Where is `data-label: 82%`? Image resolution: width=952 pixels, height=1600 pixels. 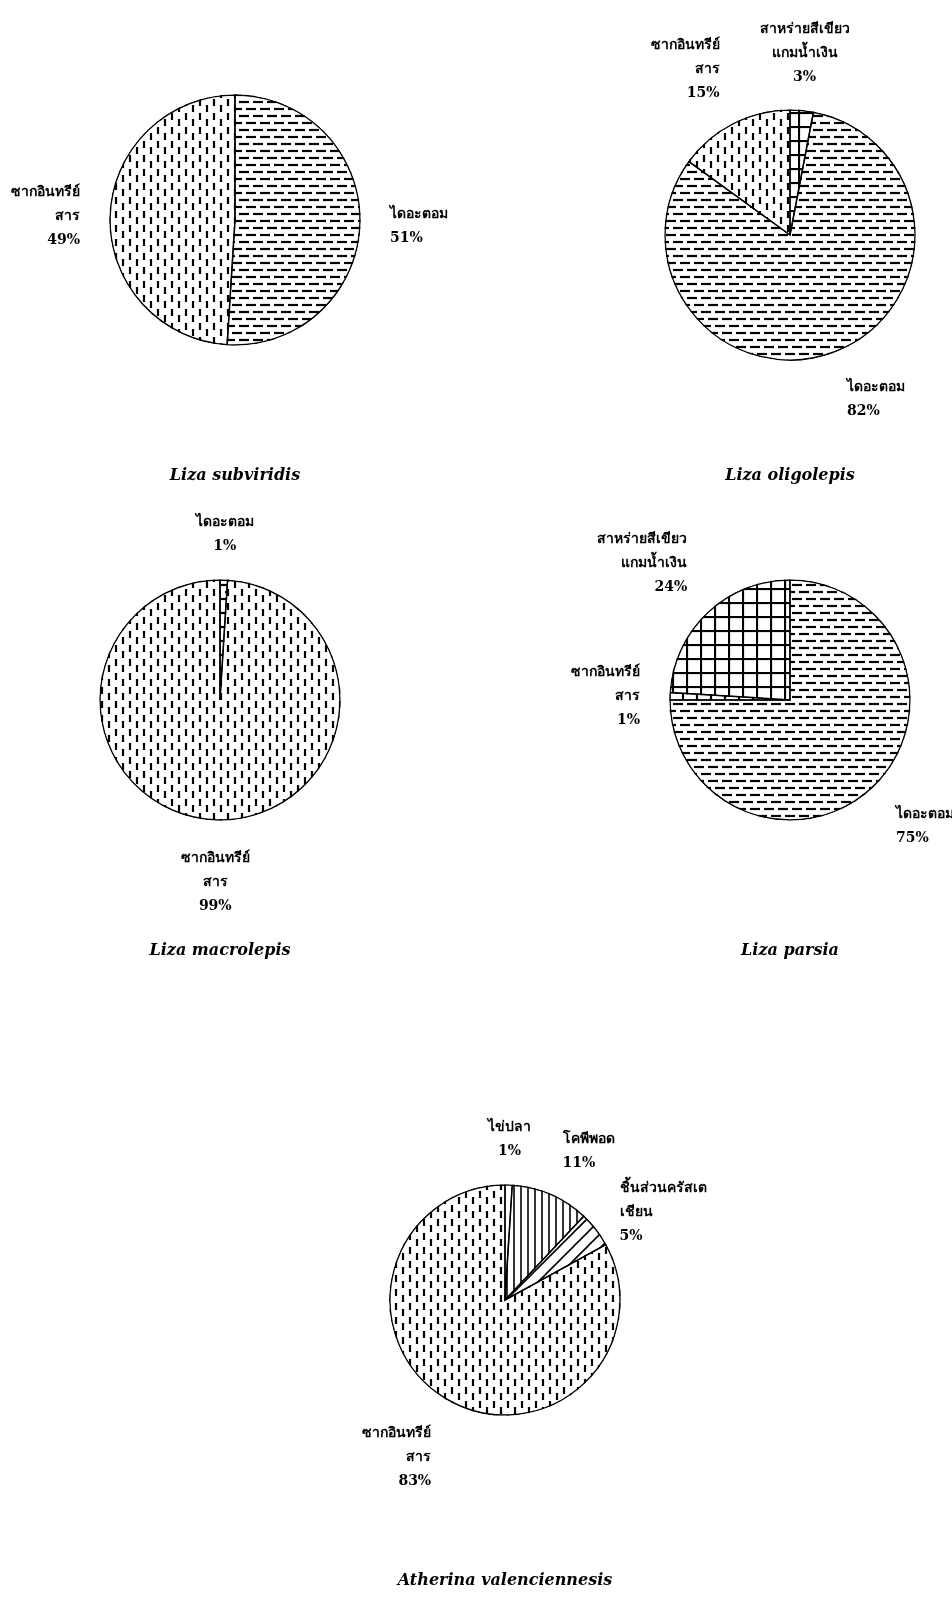
data-label: 82% is located at coordinates (863, 410).